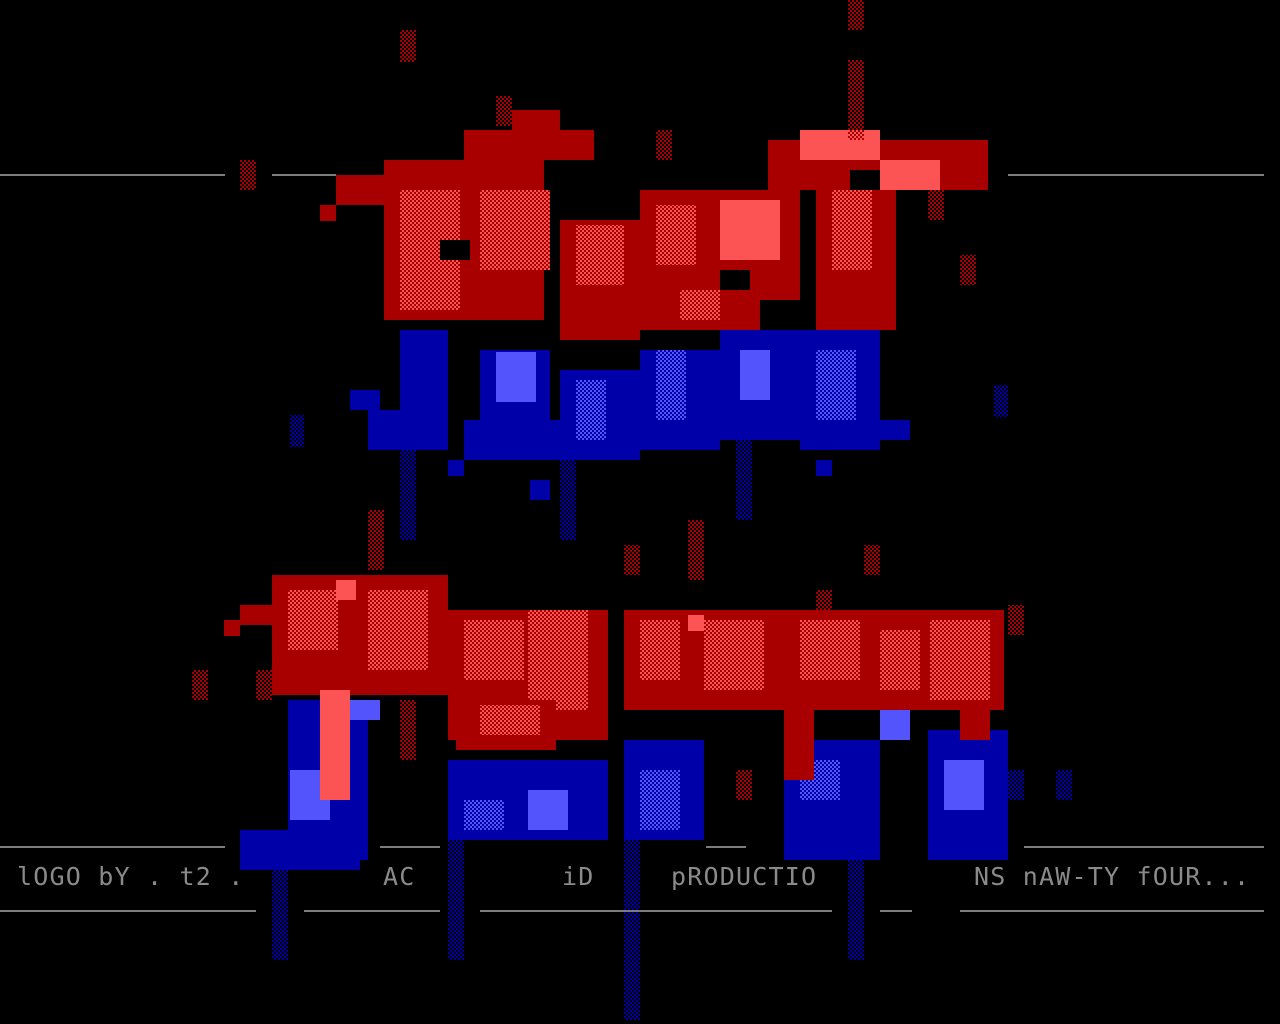  What do you see at coordinates (896, 911) in the screenshot?
I see `rule-credits-bottom-mid3` at bounding box center [896, 911].